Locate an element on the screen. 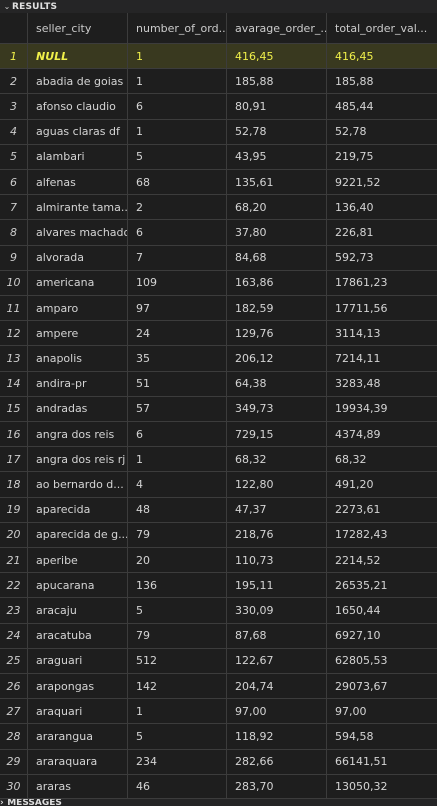 The height and width of the screenshot is (806, 437). cell-average-order: 122,67 is located at coordinates (277, 661).